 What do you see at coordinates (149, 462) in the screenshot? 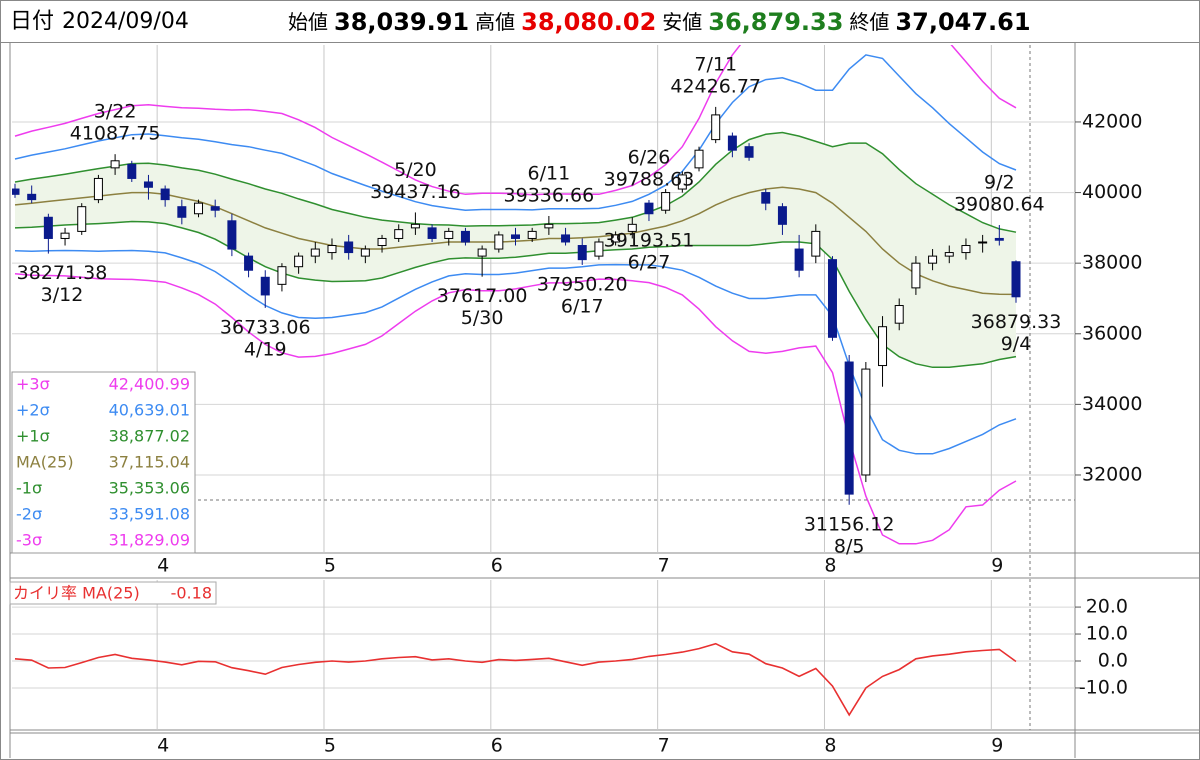
I see `legend-value: 37,115.04` at bounding box center [149, 462].